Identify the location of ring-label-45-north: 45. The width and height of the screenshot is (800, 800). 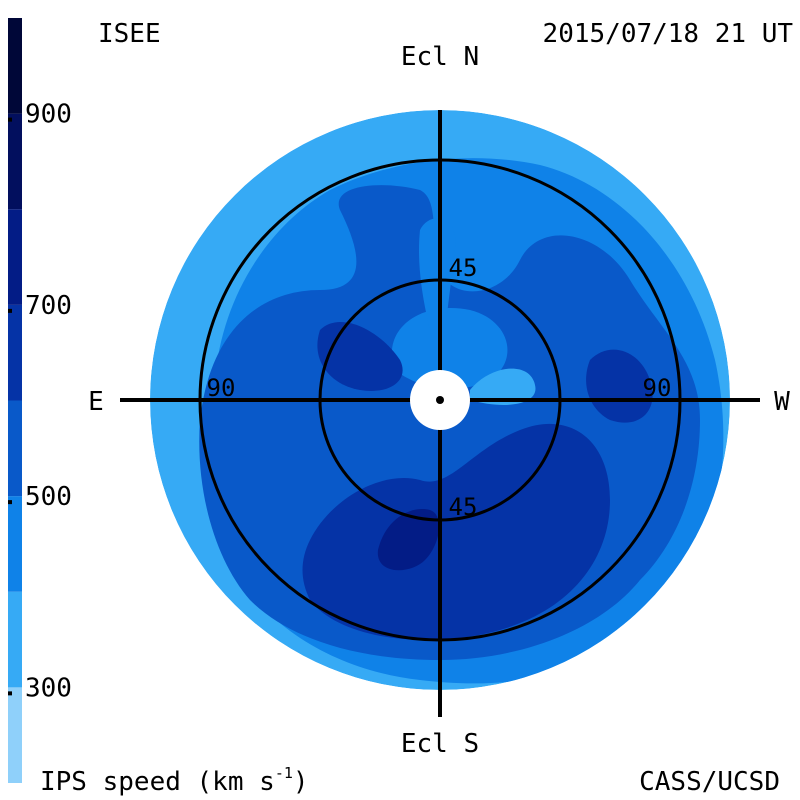
(463, 268).